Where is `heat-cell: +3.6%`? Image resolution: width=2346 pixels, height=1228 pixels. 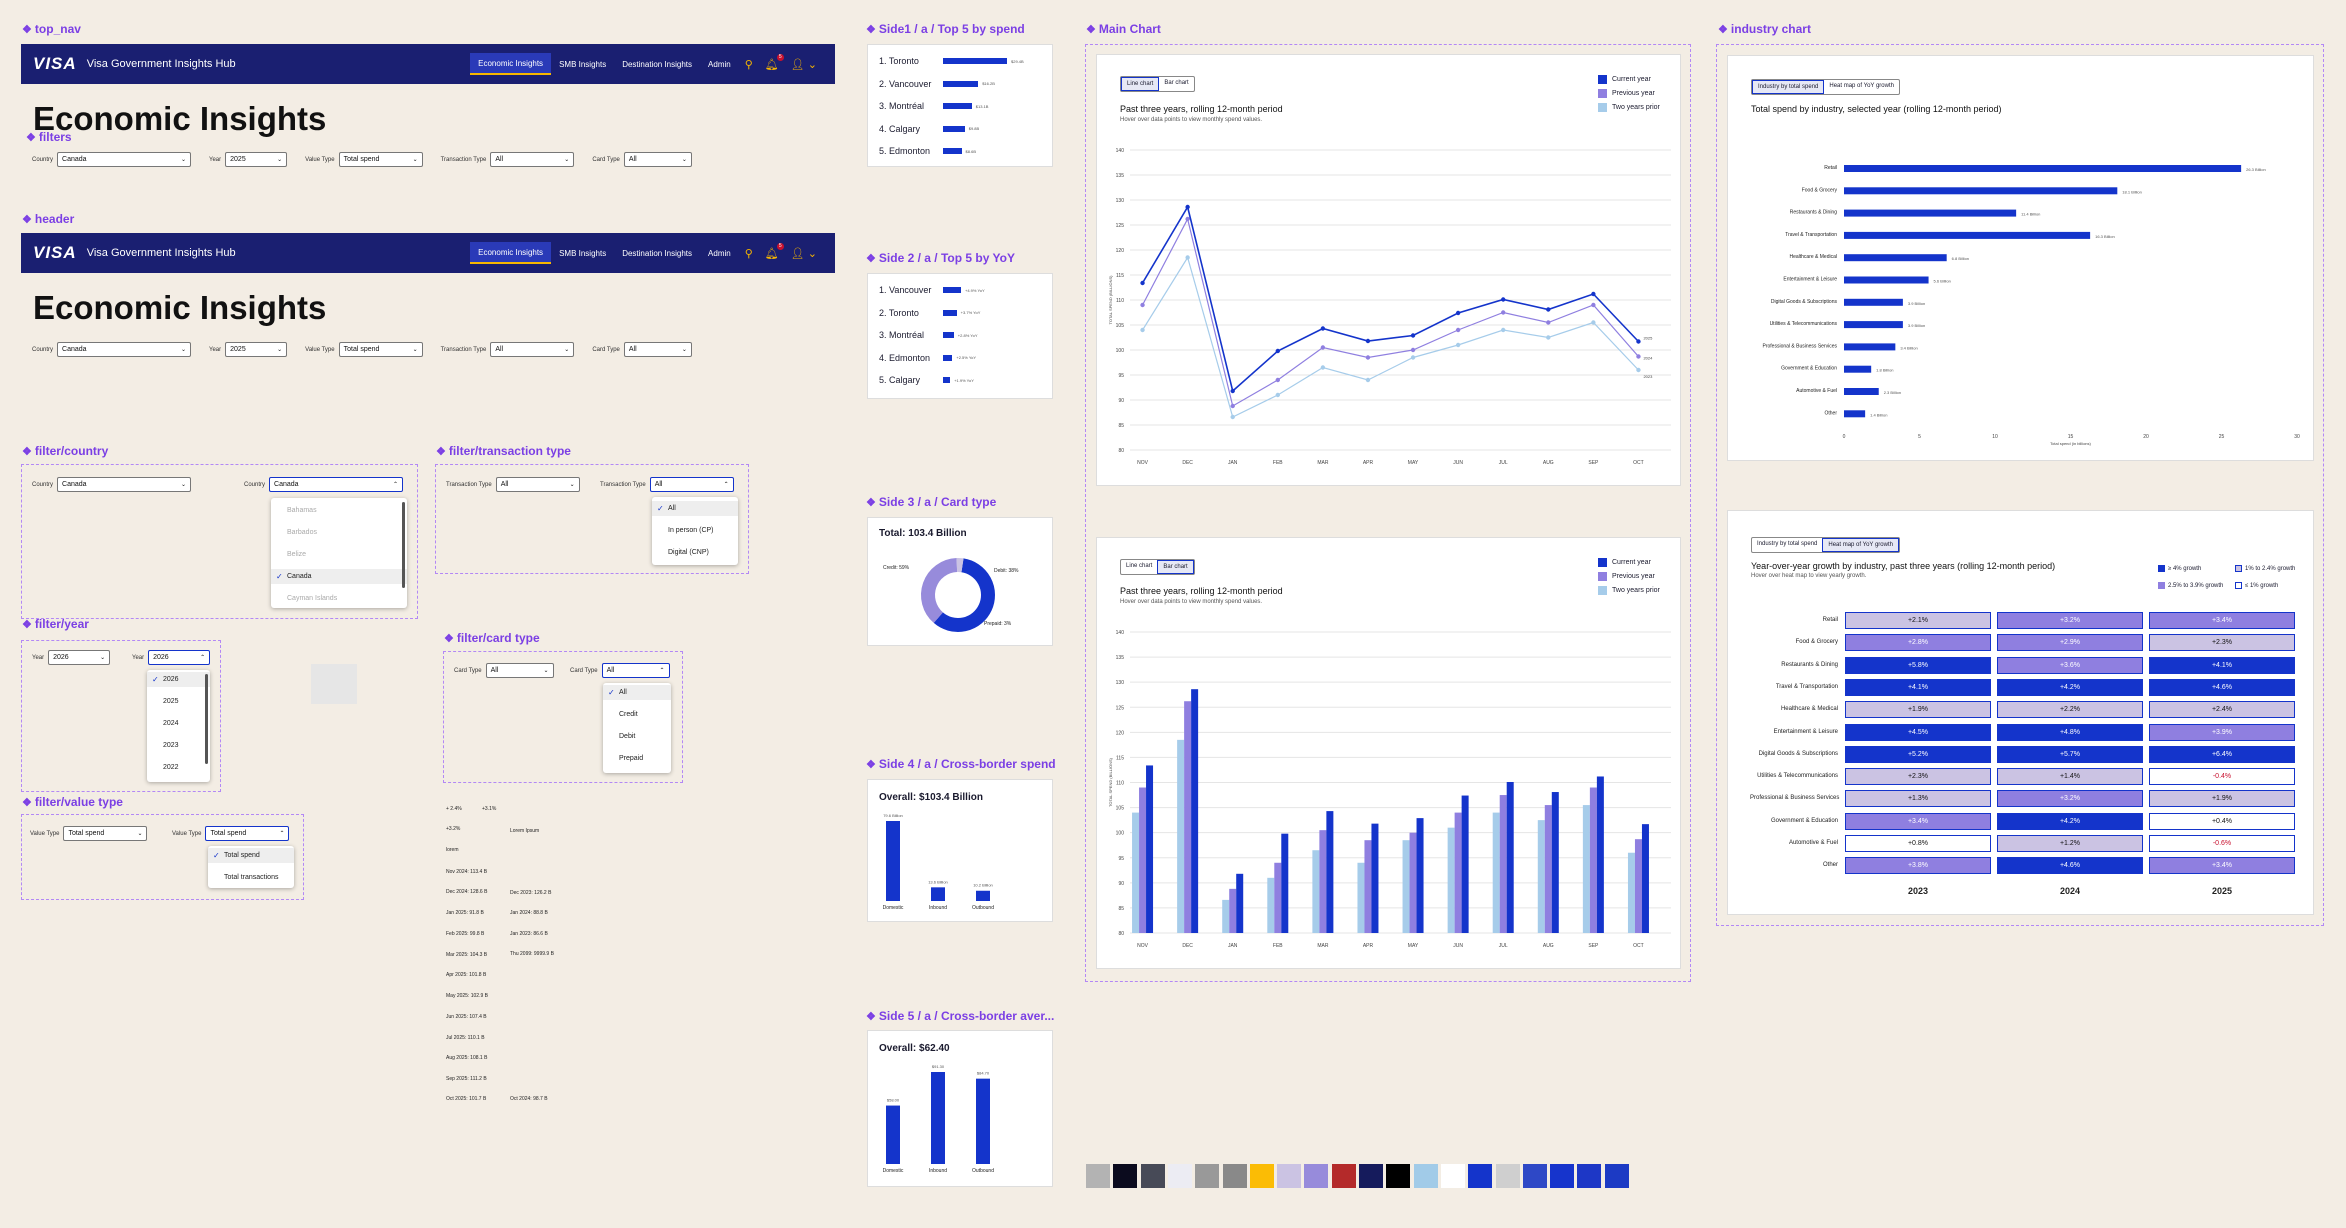
heat-cell: +3.6% is located at coordinates (2070, 665).